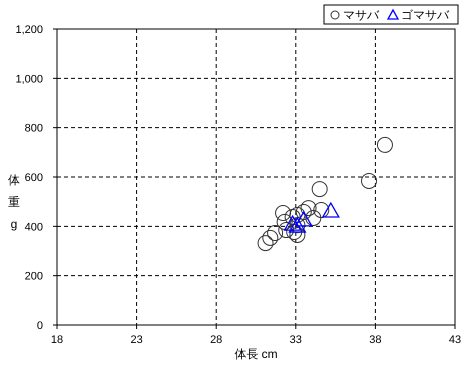 This screenshot has width=468, height=368. I want to click on y-tick-label: 800, so click(33, 128).